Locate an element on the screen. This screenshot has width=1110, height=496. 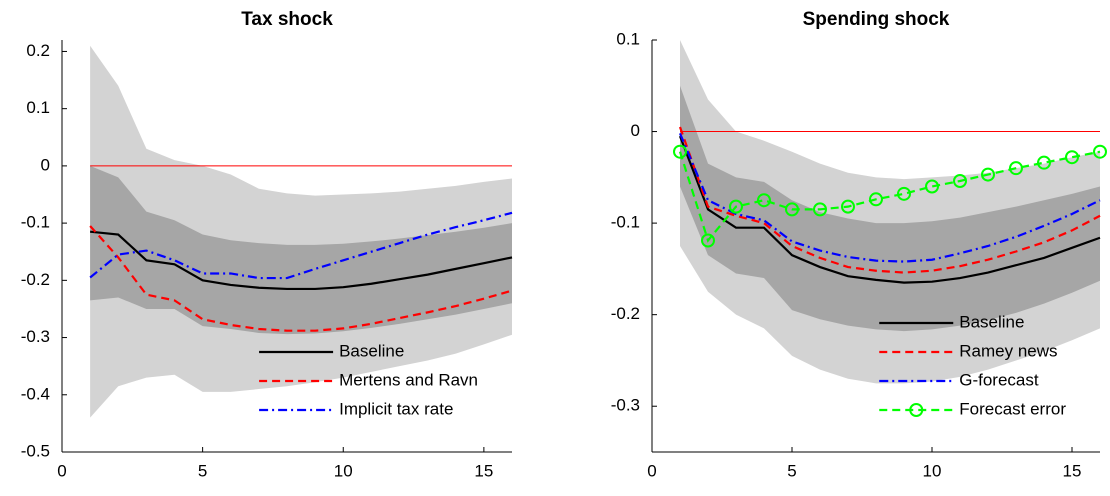
legend-label: Implicit tax rate is located at coordinates (396, 408).